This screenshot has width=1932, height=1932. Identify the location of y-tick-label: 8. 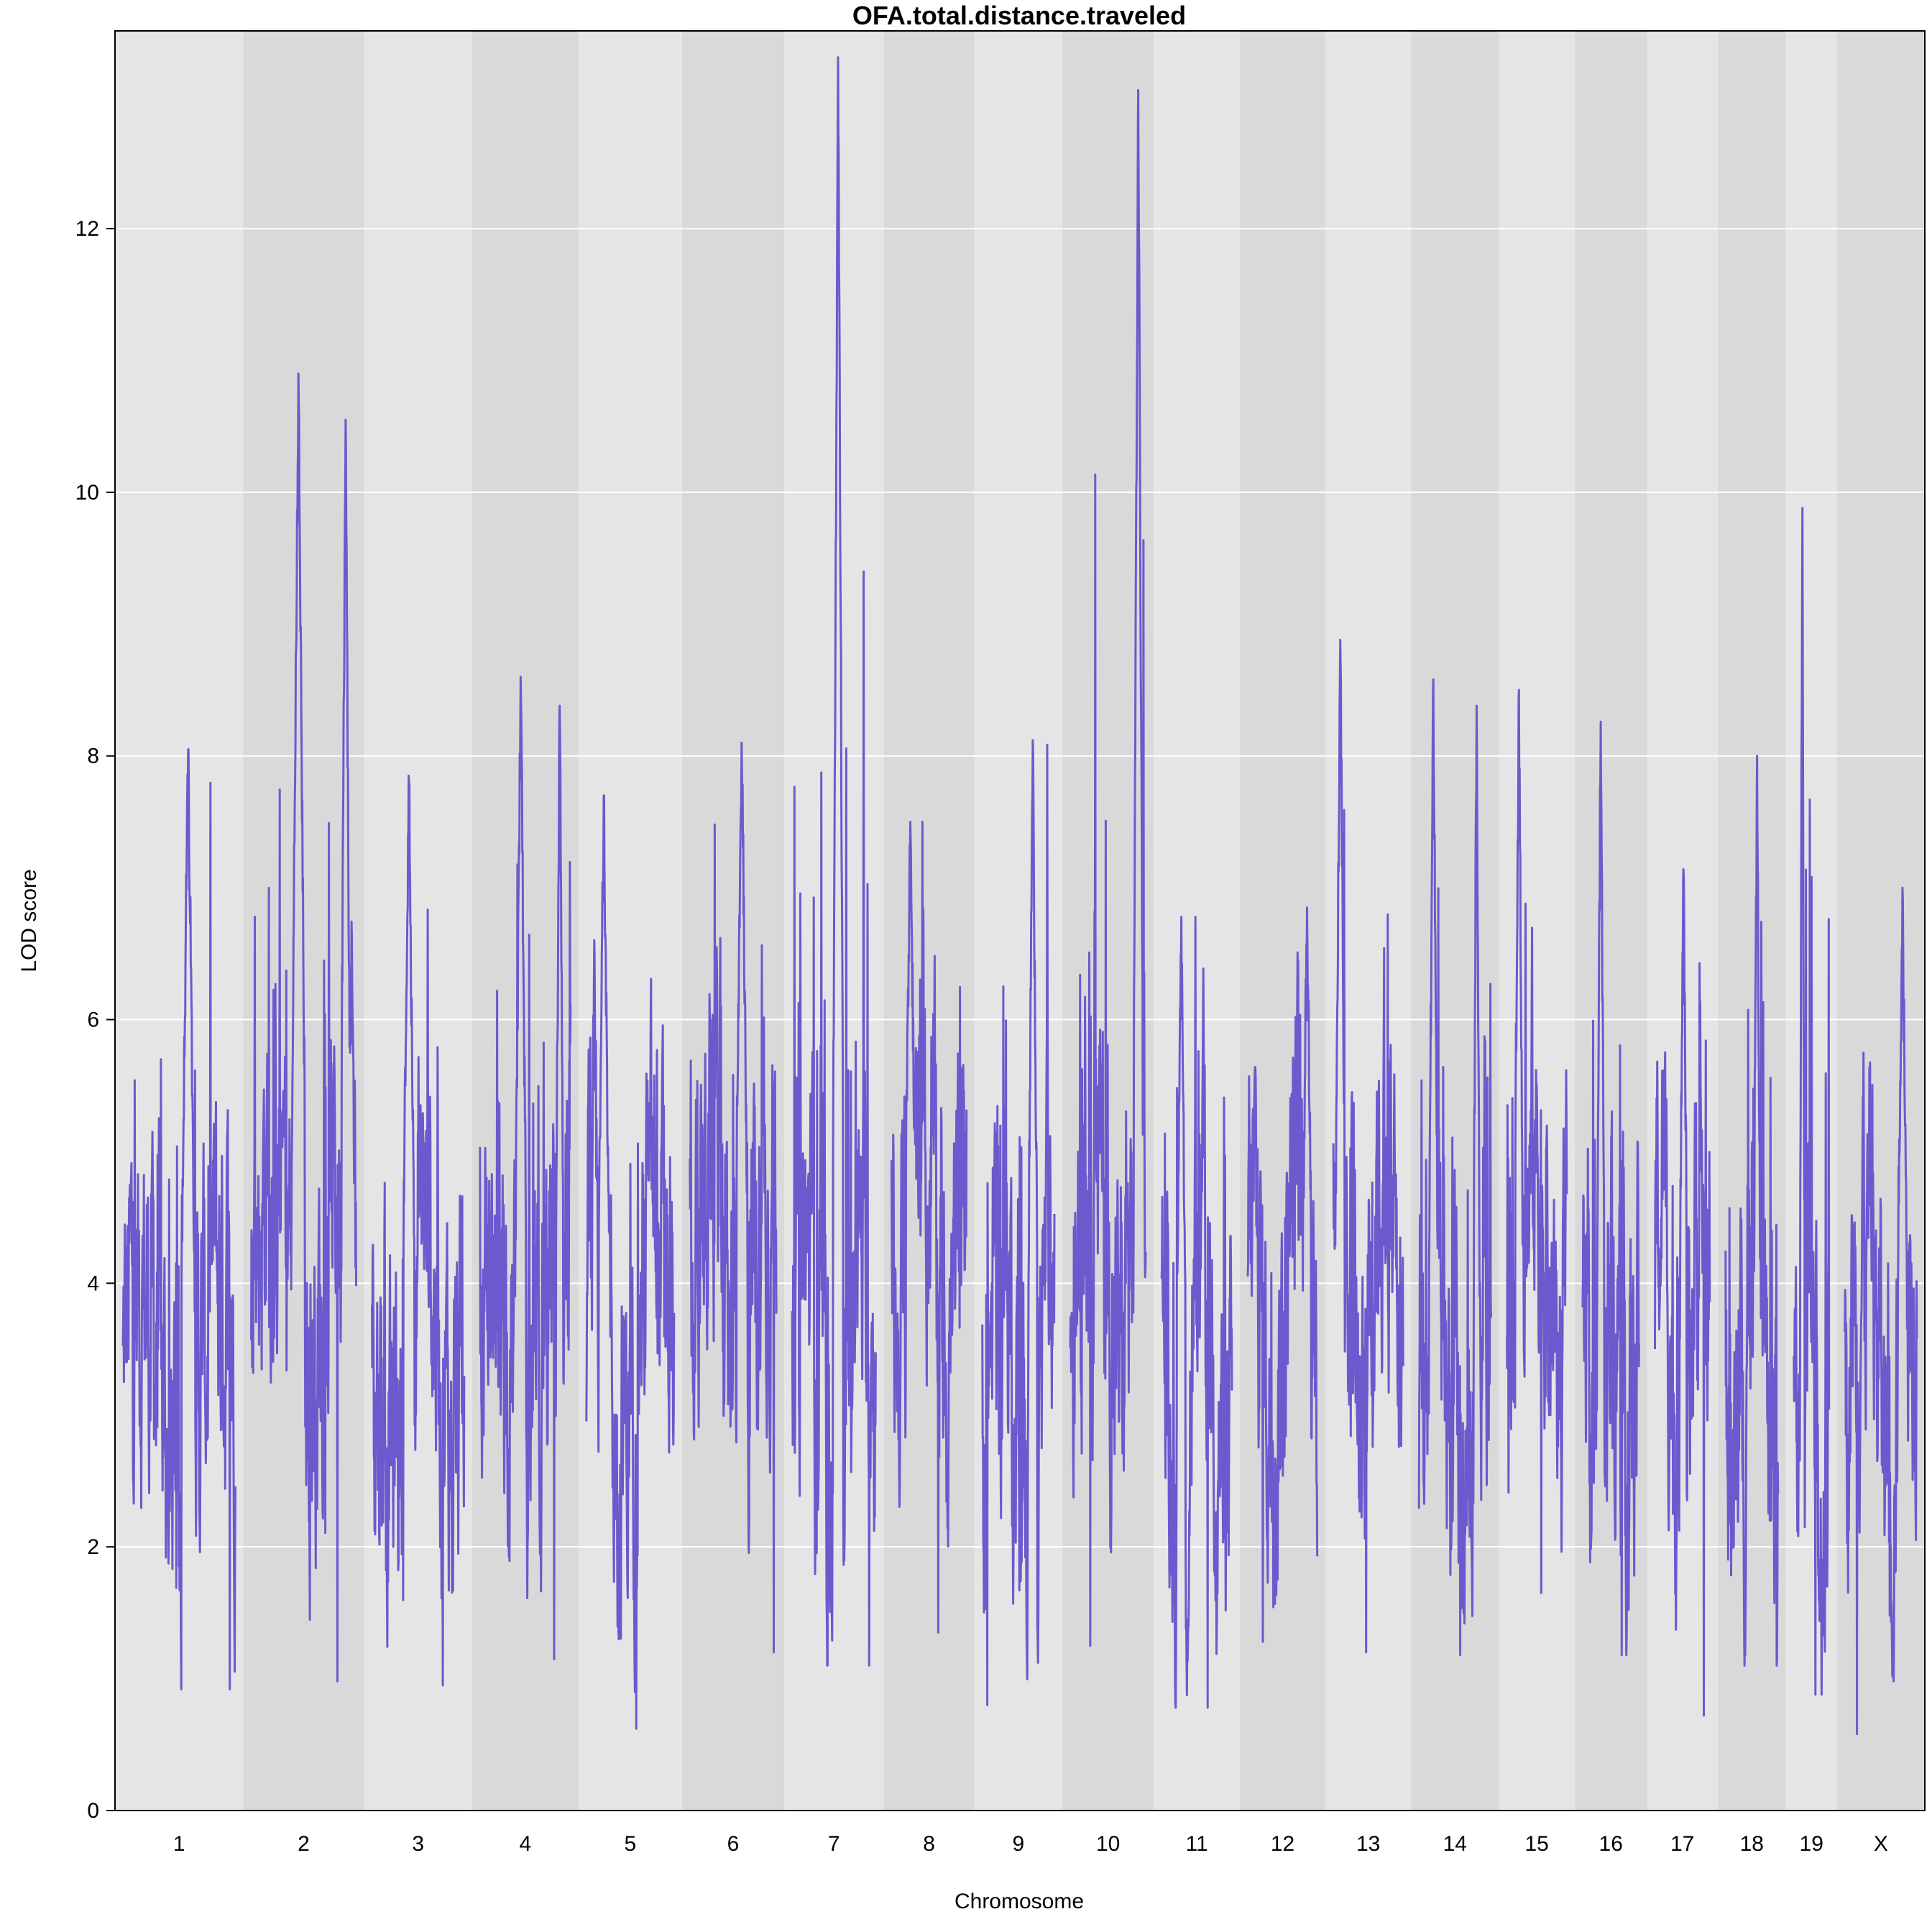
(93, 756).